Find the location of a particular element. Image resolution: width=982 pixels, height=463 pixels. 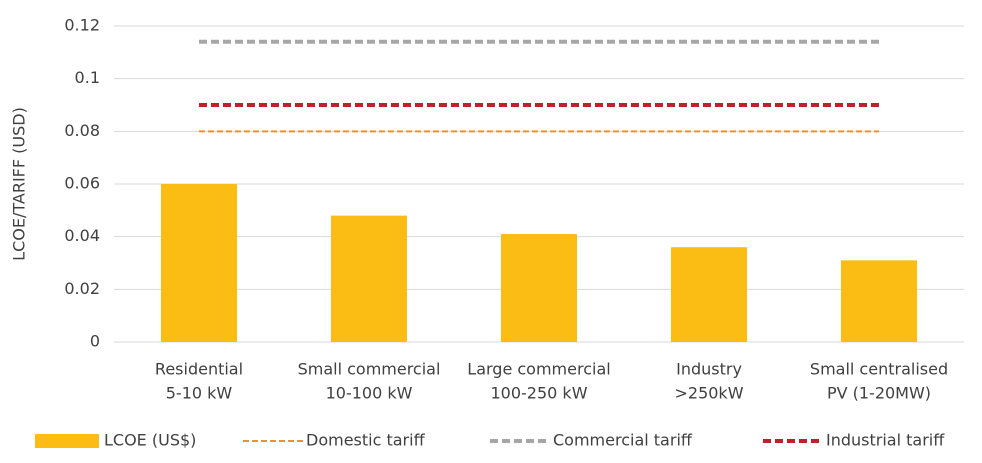

legend-label: LCOE (US$) is located at coordinates (150, 440).